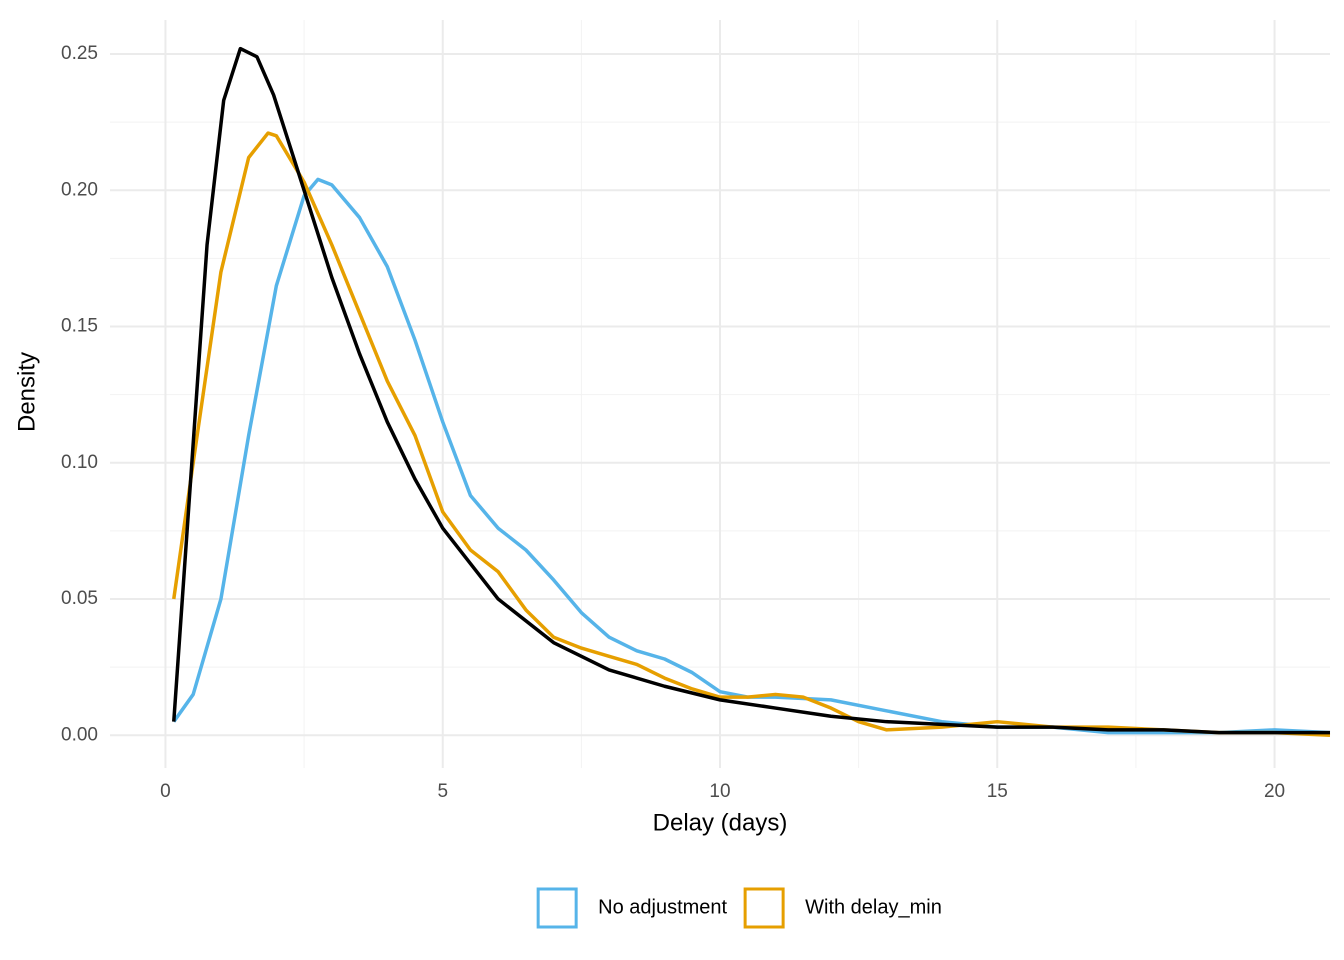 The image size is (1344, 960). What do you see at coordinates (79, 462) in the screenshot?
I see `y-tick-label: 0.10` at bounding box center [79, 462].